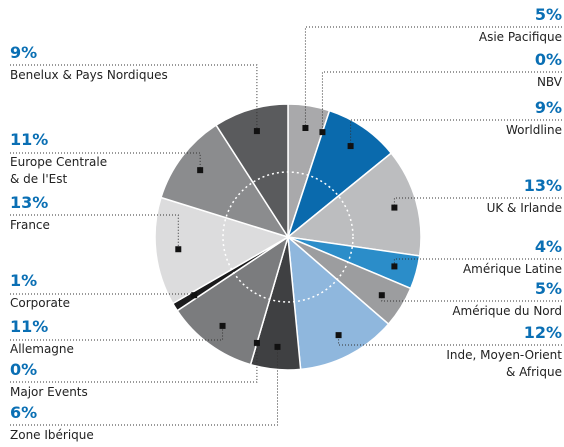  I want to click on category-label: France, so click(30, 225).